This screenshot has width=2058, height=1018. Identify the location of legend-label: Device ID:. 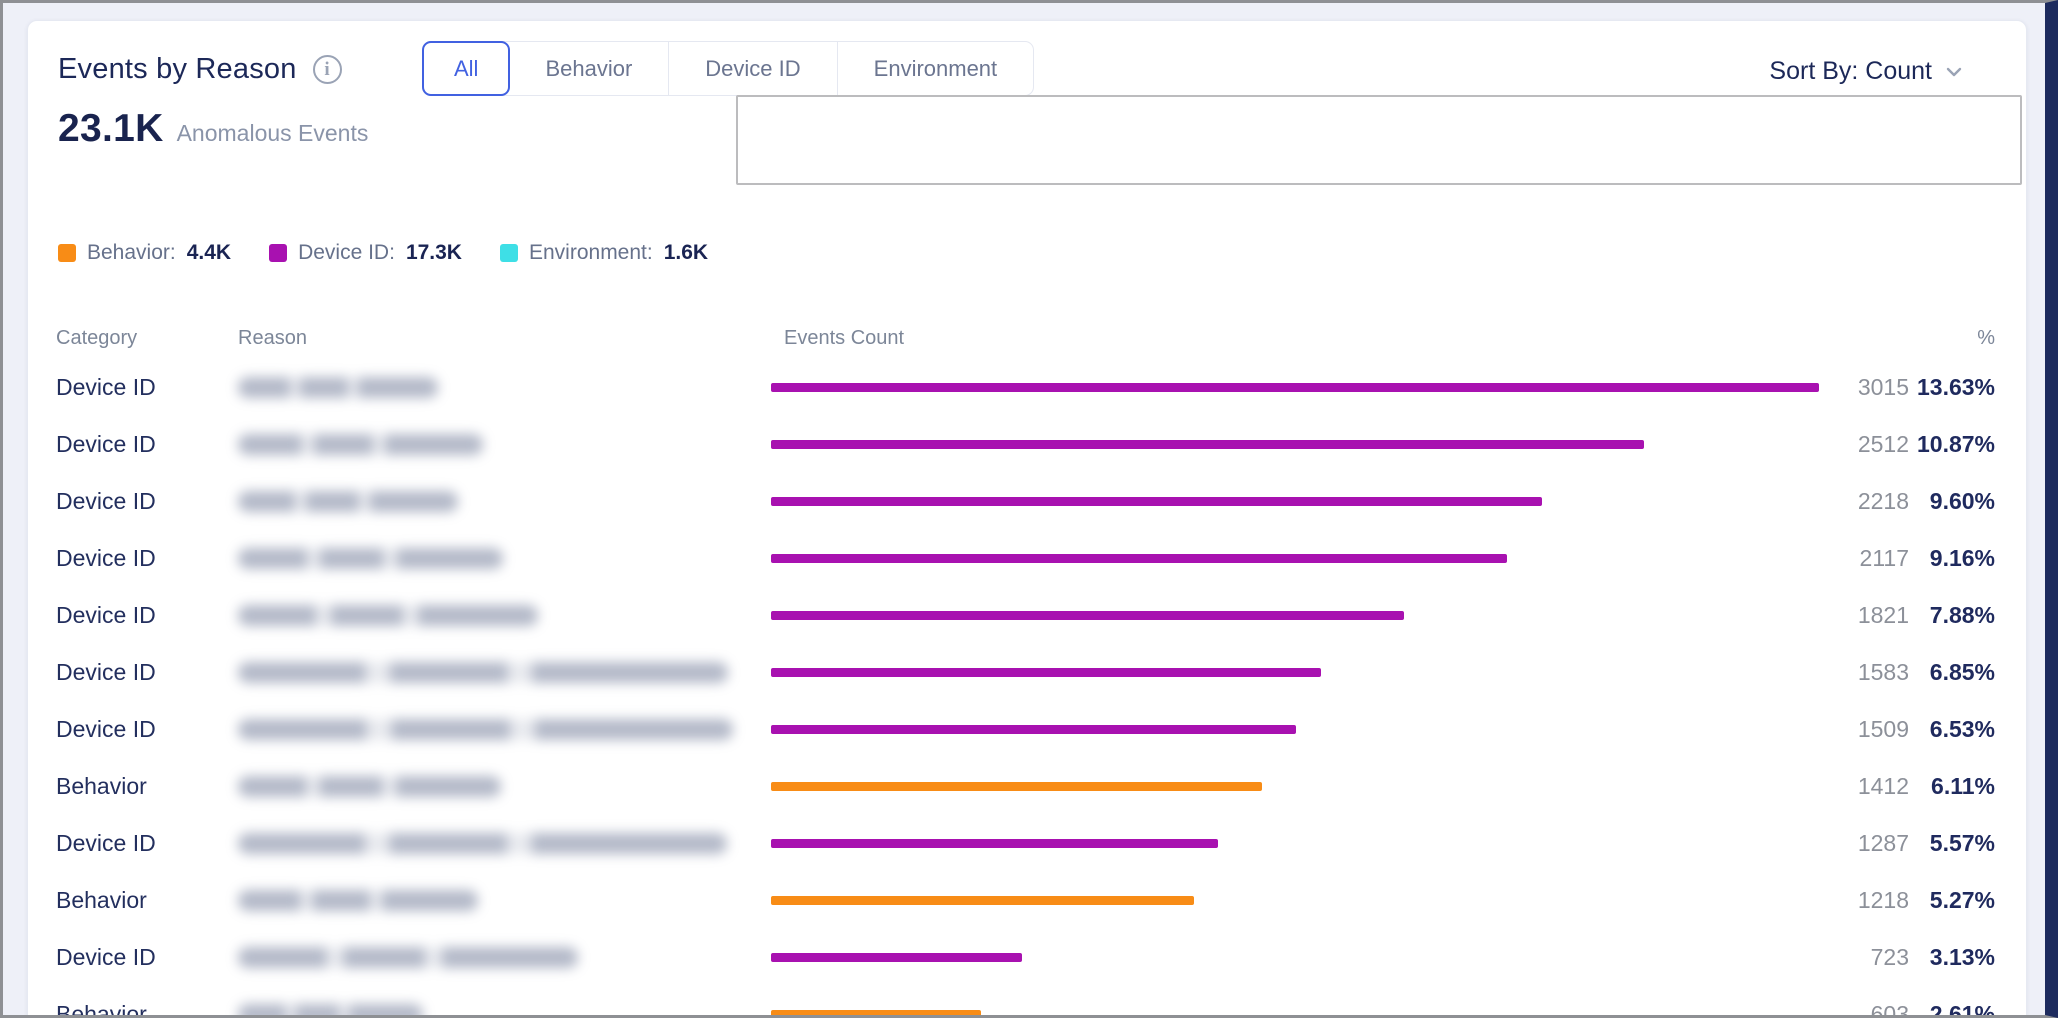
(346, 252).